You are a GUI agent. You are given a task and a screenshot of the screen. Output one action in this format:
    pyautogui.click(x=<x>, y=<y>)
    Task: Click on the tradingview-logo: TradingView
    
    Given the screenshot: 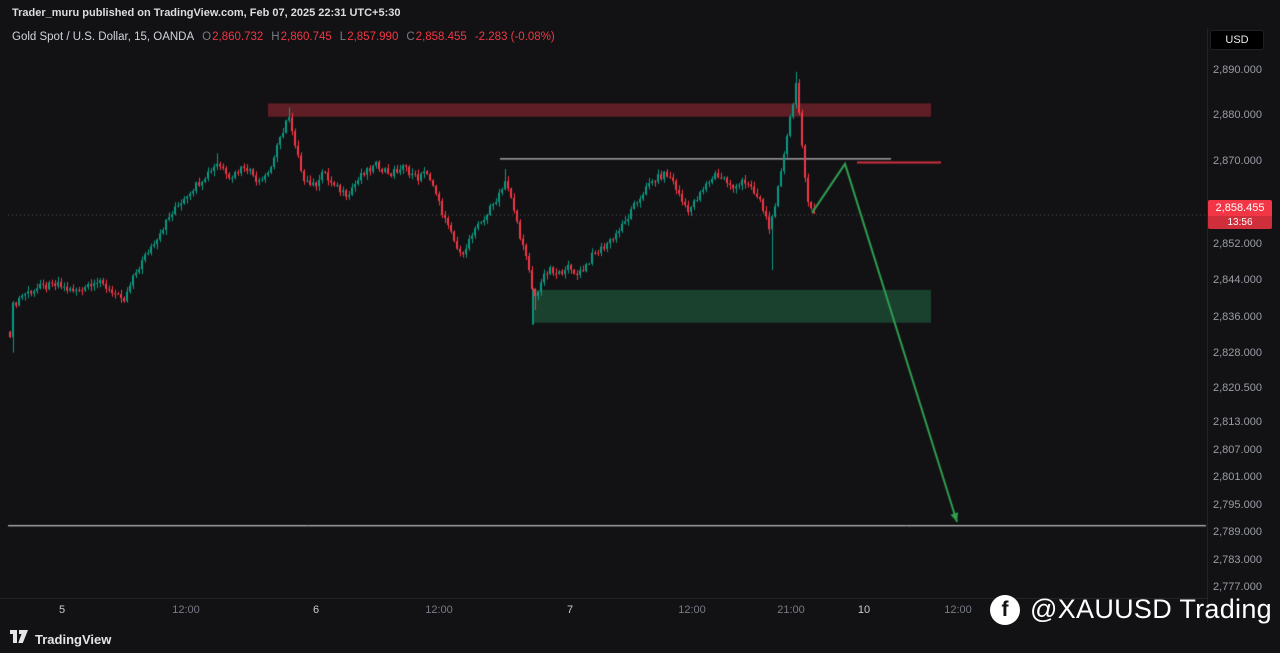 What is the action you would take?
    pyautogui.click(x=60, y=639)
    